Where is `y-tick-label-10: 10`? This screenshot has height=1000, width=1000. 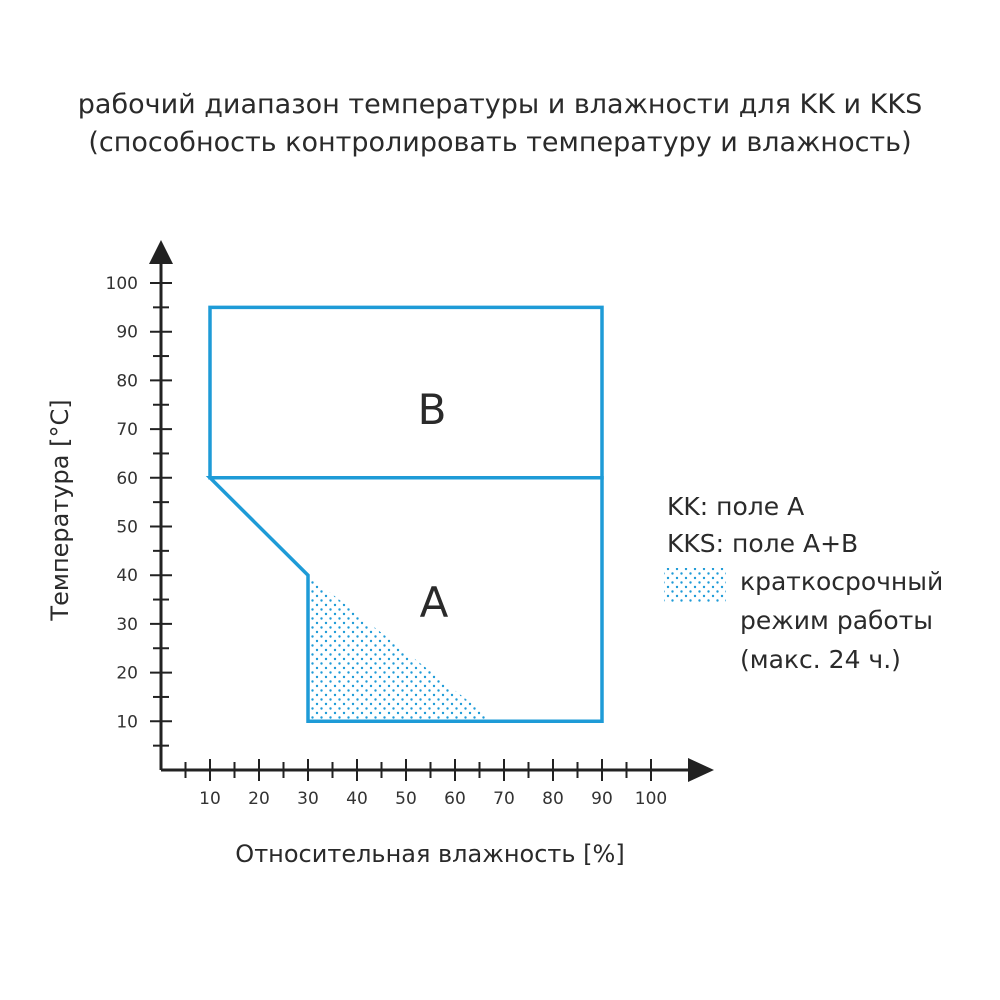 y-tick-label-10: 10 is located at coordinates (127, 722).